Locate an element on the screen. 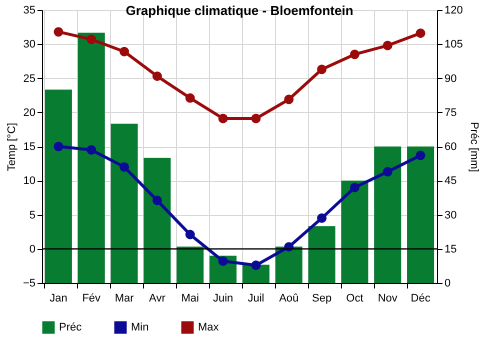  x-tick-label: Fév is located at coordinates (92, 298).